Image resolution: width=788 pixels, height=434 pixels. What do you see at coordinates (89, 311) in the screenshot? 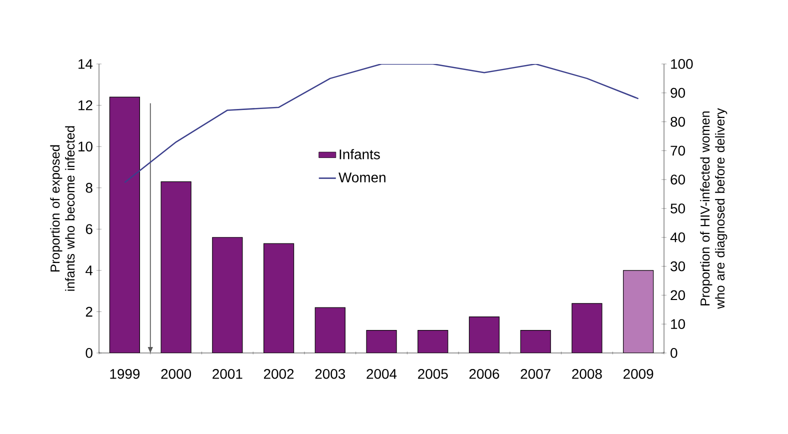
I see `y-tick-label: 2` at bounding box center [89, 311].